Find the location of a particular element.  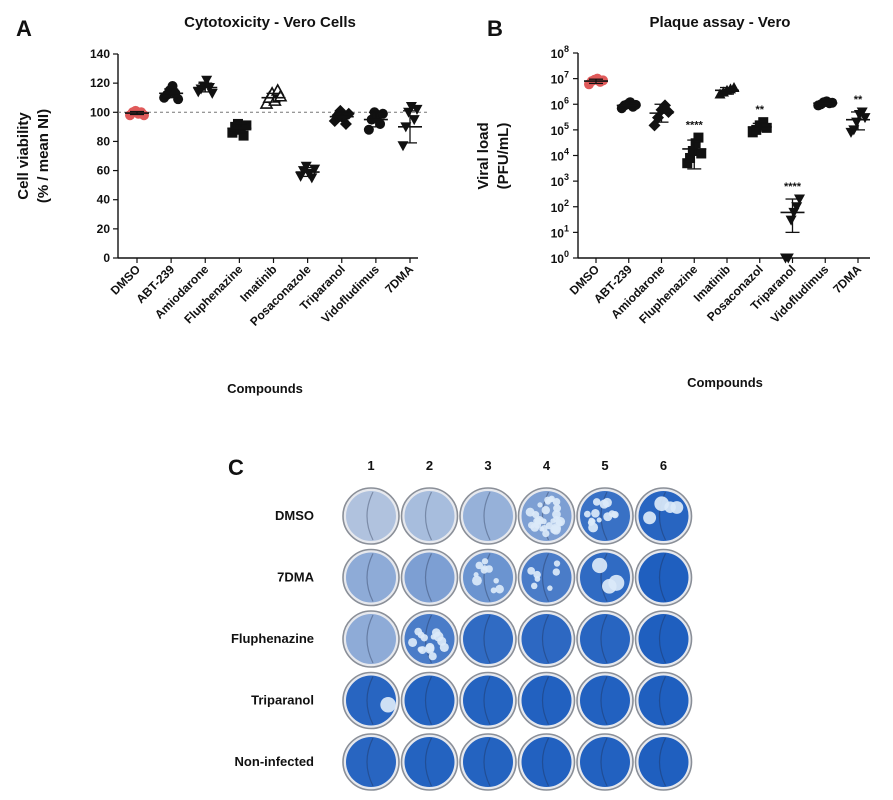

chart-a-ytick-label: 60 is located at coordinates (104, 171).